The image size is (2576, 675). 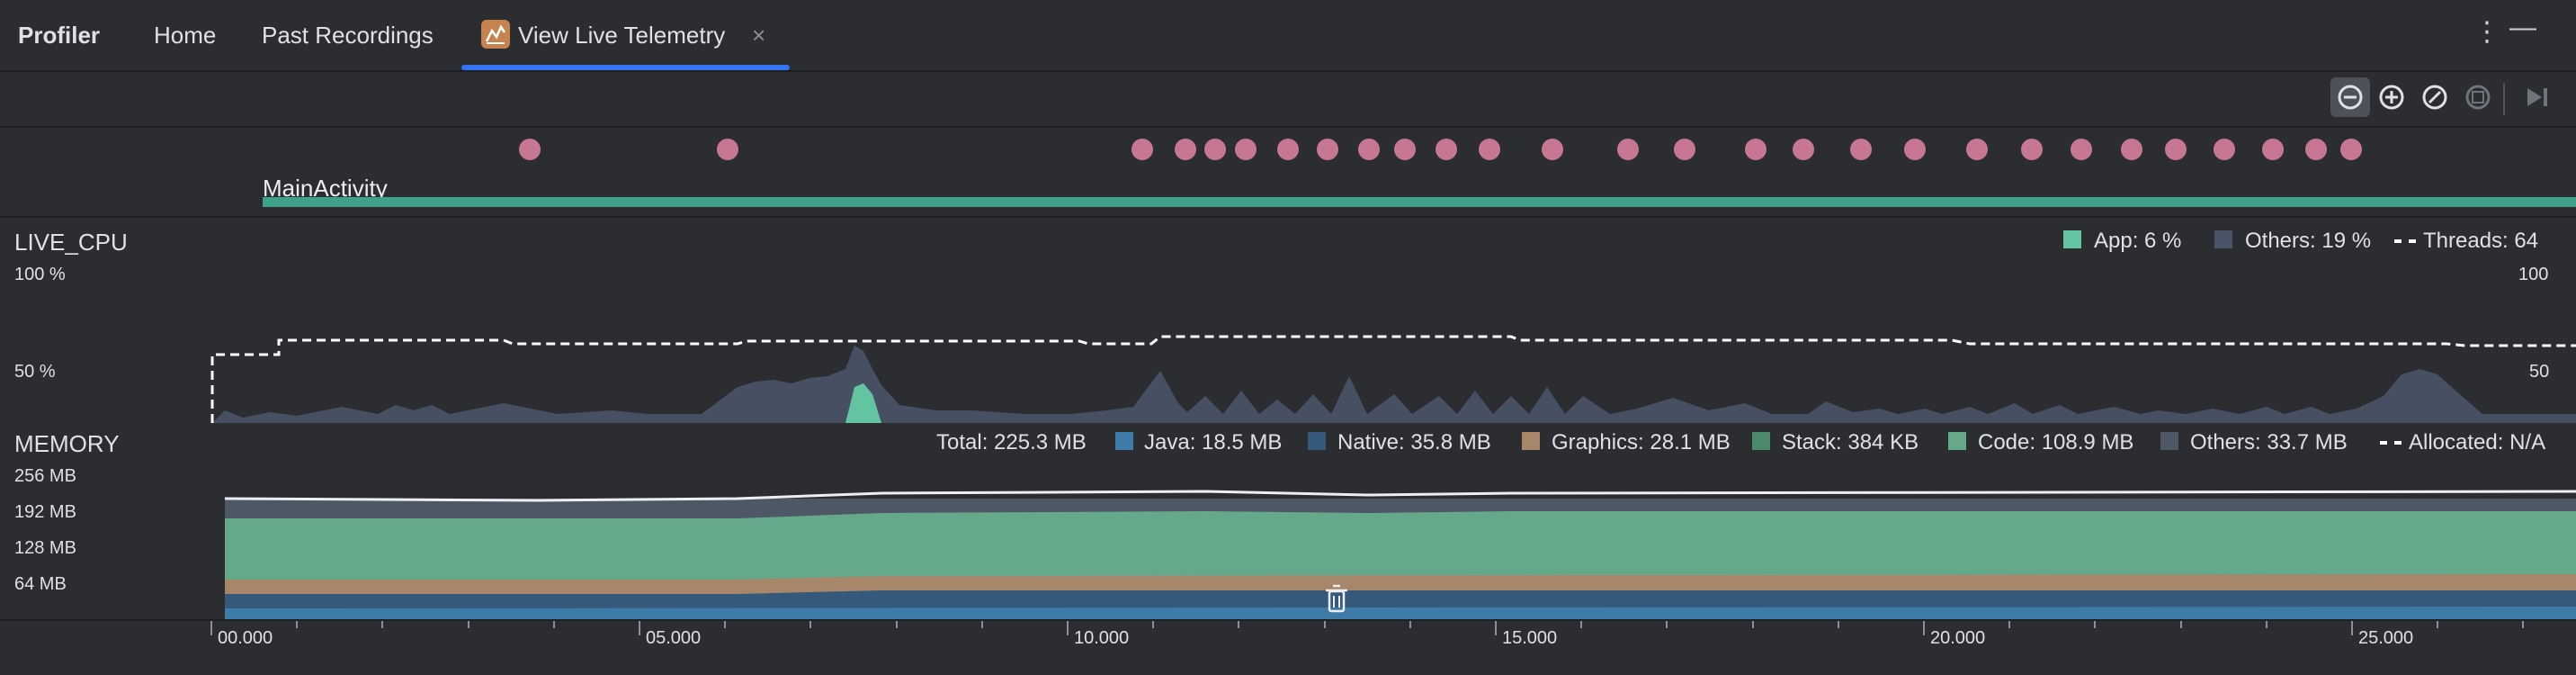 What do you see at coordinates (2478, 97) in the screenshot?
I see `frame-selection-icon` at bounding box center [2478, 97].